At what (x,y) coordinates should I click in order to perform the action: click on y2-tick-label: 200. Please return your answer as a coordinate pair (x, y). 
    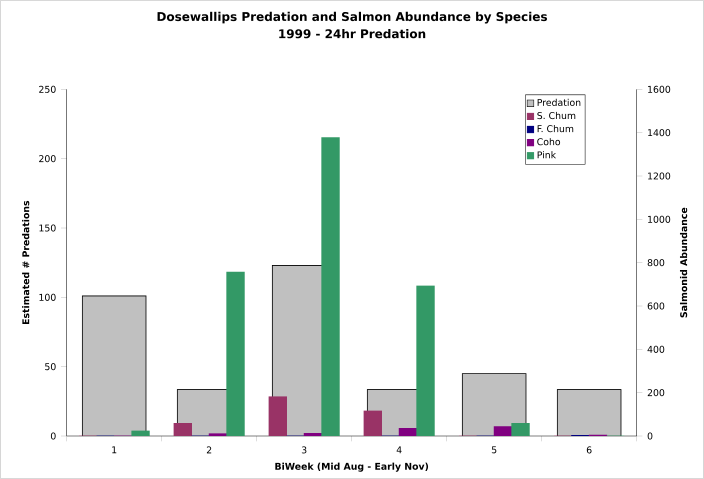
    Looking at the image, I should click on (656, 392).